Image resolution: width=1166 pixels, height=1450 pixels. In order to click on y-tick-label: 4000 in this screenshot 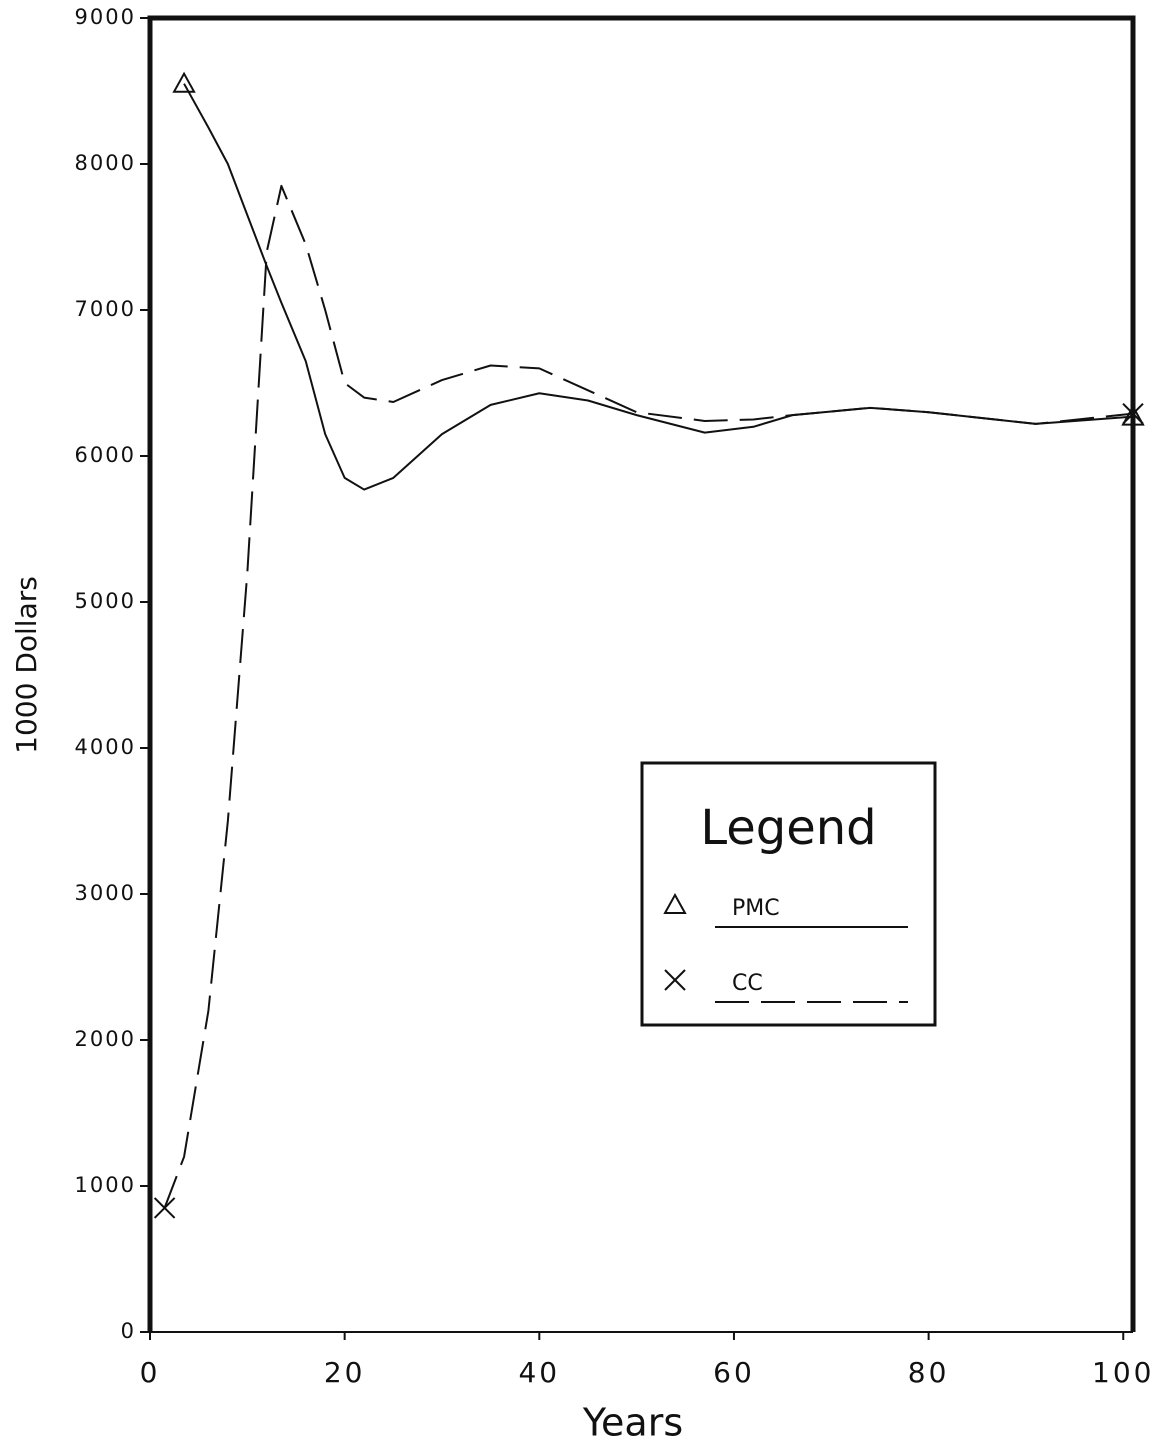, I will do `click(105, 747)`.